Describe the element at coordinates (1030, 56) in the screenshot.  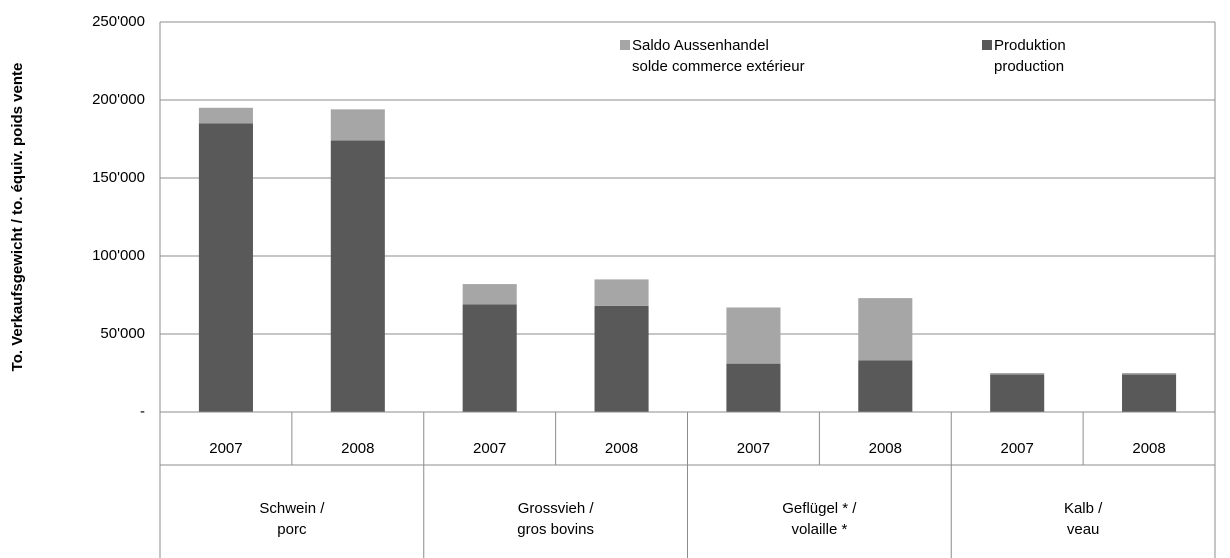
I see `legend-label: Produktion production` at that location.